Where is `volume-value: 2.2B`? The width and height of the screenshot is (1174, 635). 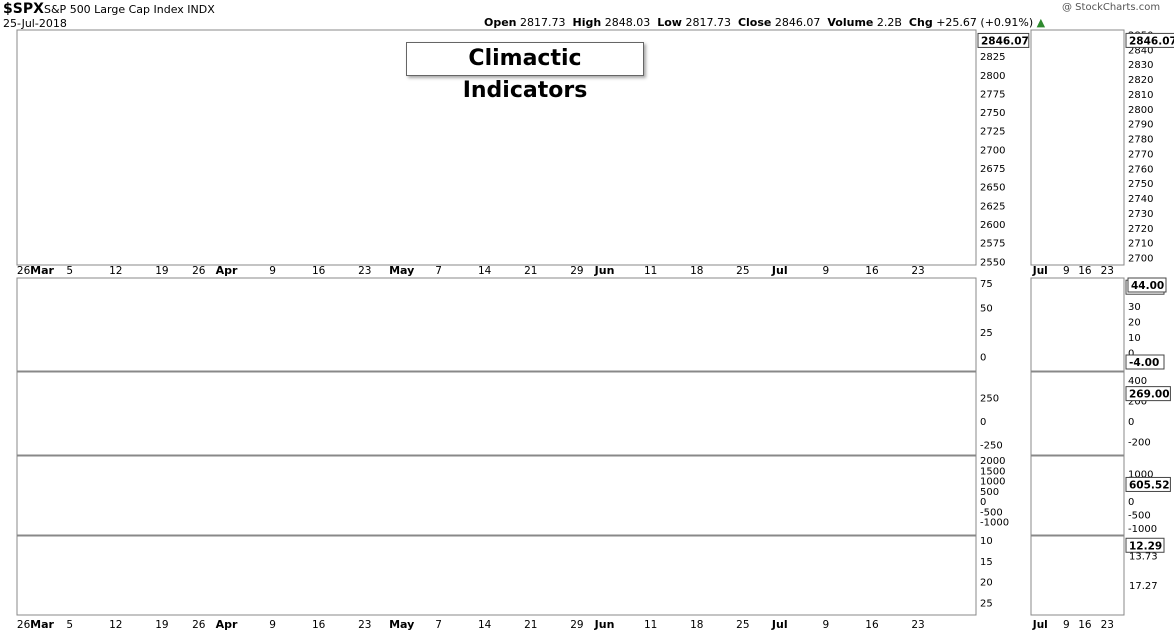
volume-value: 2.2B is located at coordinates (889, 22).